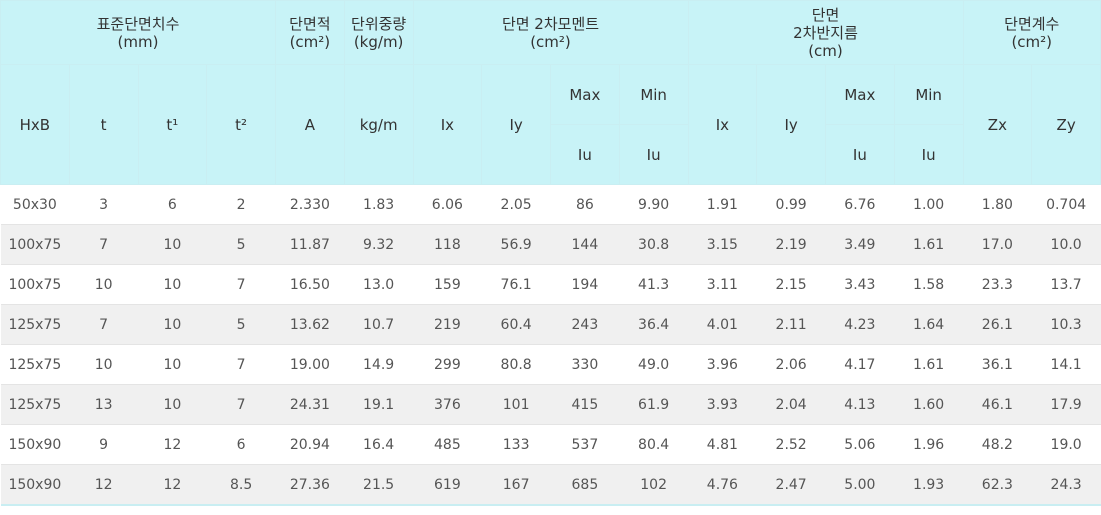  I want to click on group-header: 단면계수 (cm²), so click(1031, 32).